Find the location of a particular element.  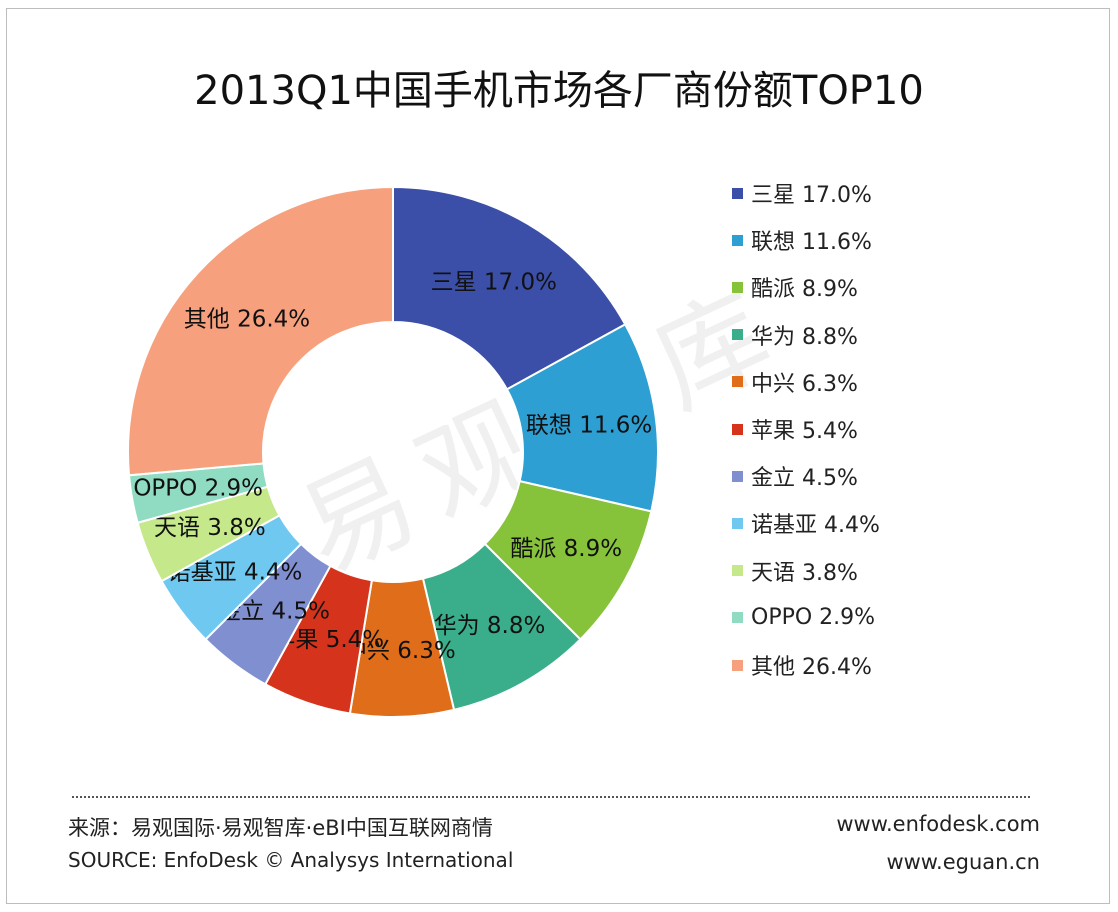

legend-label: 酷派 8.9% is located at coordinates (804, 290).